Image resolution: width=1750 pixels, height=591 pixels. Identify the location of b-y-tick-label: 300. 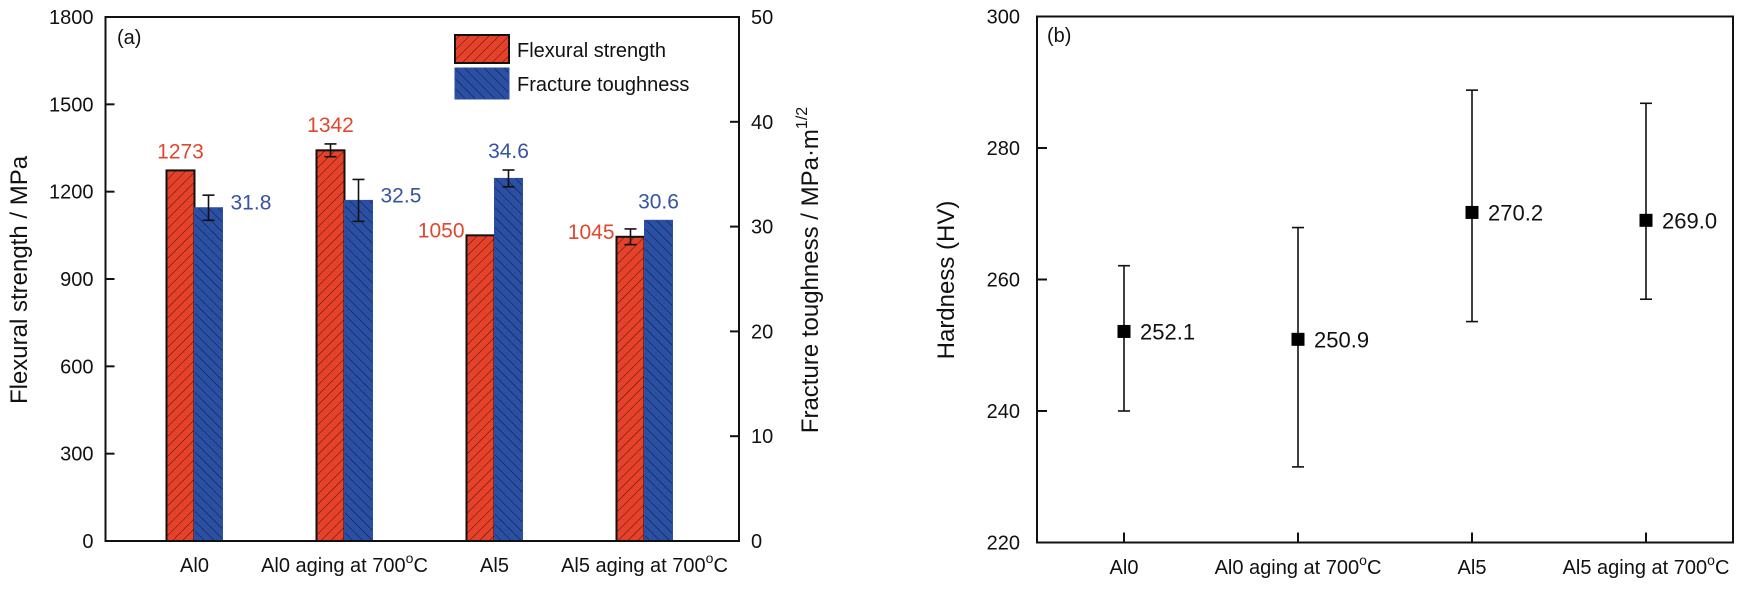
(1003, 18).